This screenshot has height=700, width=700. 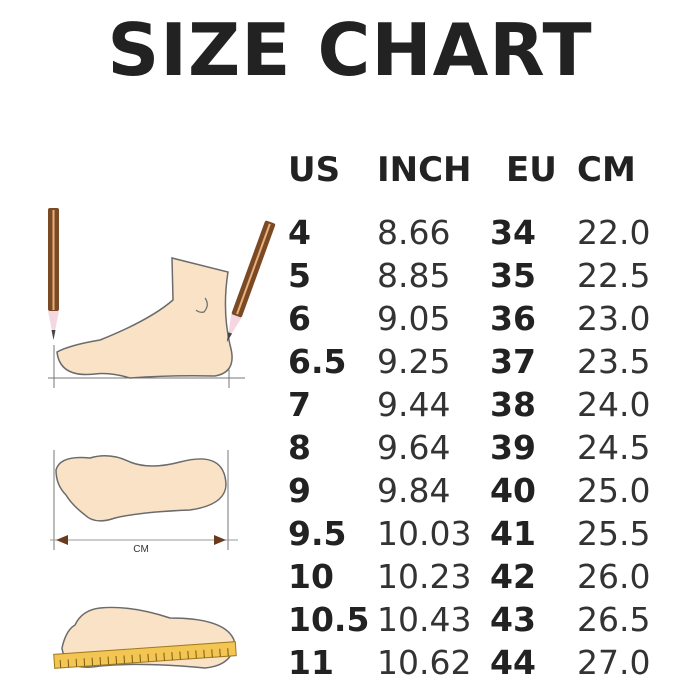 What do you see at coordinates (144, 502) in the screenshot?
I see `top-foot-diagram: CM` at bounding box center [144, 502].